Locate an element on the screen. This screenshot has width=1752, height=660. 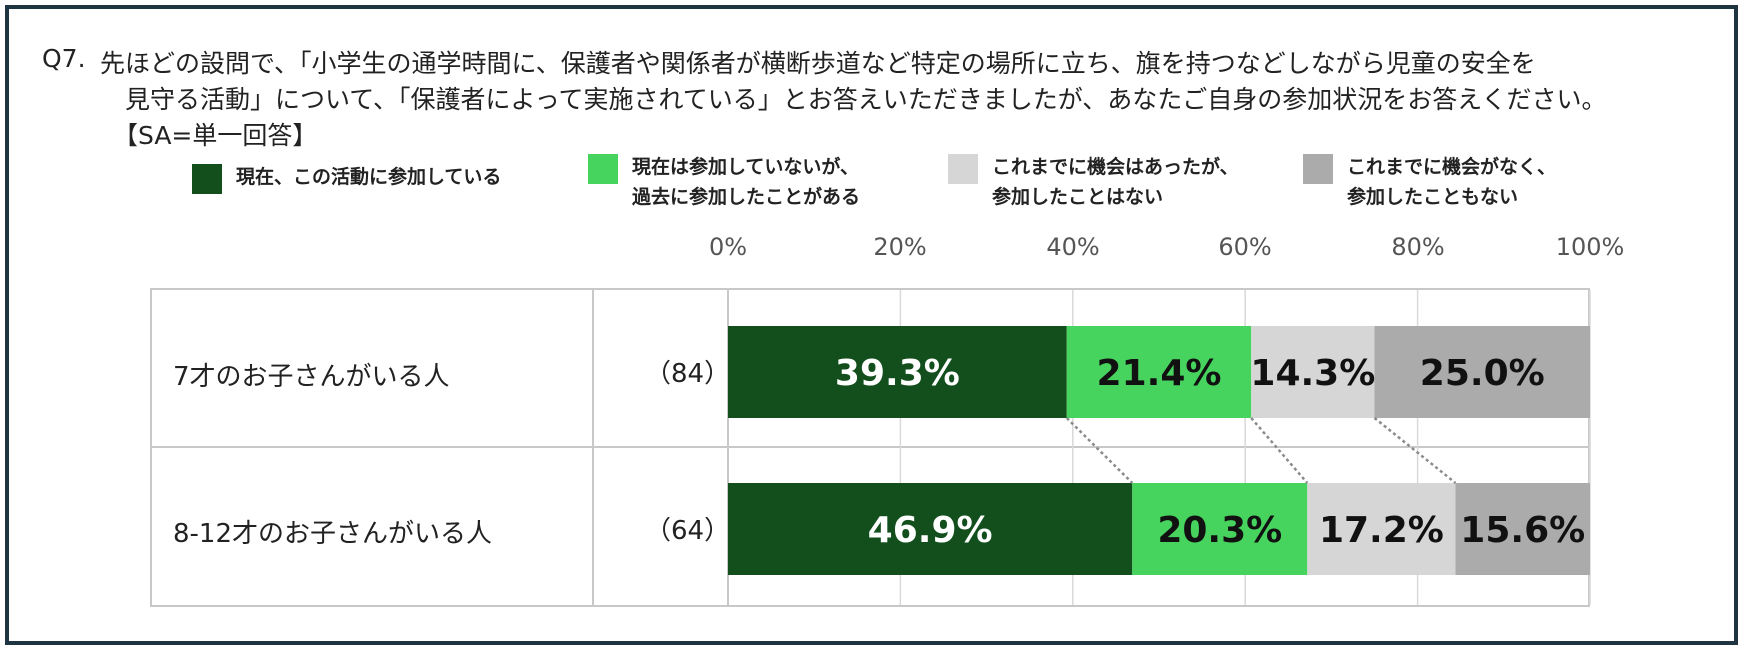
legend-item-participating: 現在、この活動に参加している is located at coordinates (346, 178).